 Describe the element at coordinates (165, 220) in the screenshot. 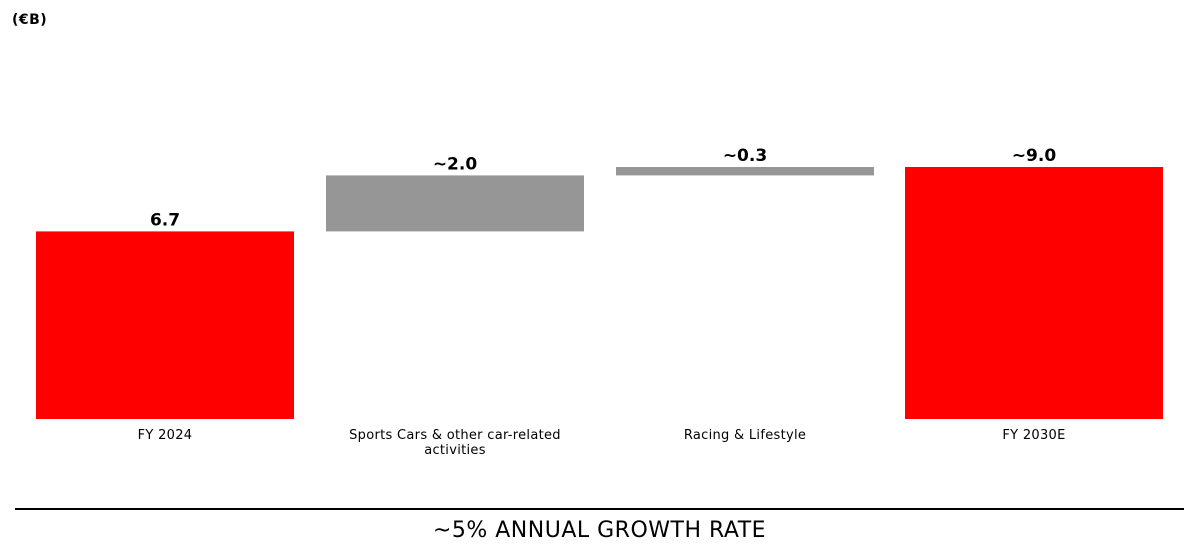

I see `data-label-1: 6.7` at that location.